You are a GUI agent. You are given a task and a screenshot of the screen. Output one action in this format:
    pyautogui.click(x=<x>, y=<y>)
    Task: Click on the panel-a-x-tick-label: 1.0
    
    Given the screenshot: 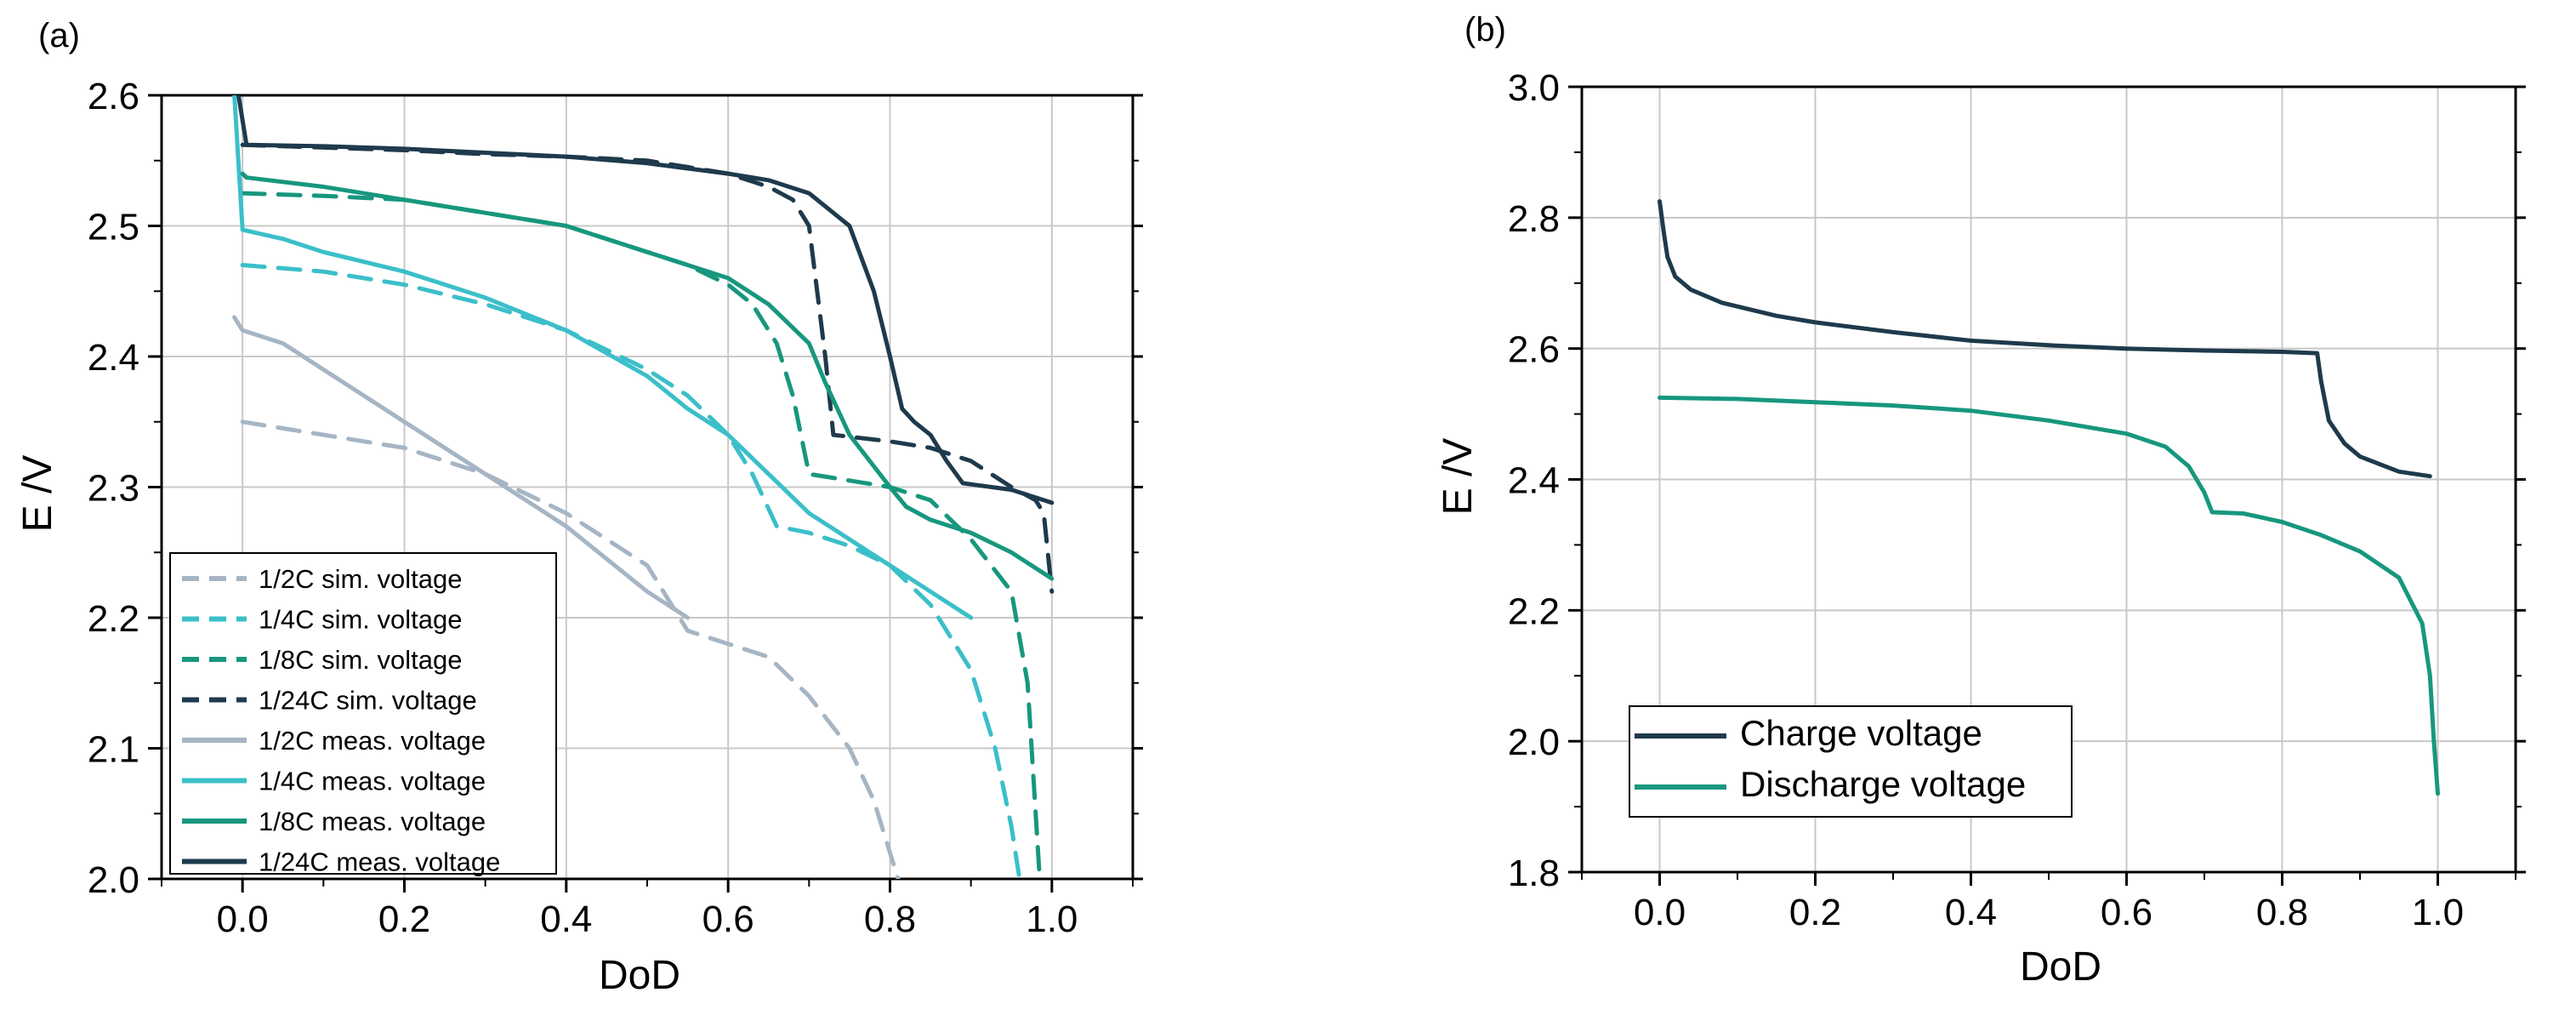 What is the action you would take?
    pyautogui.click(x=1052, y=919)
    